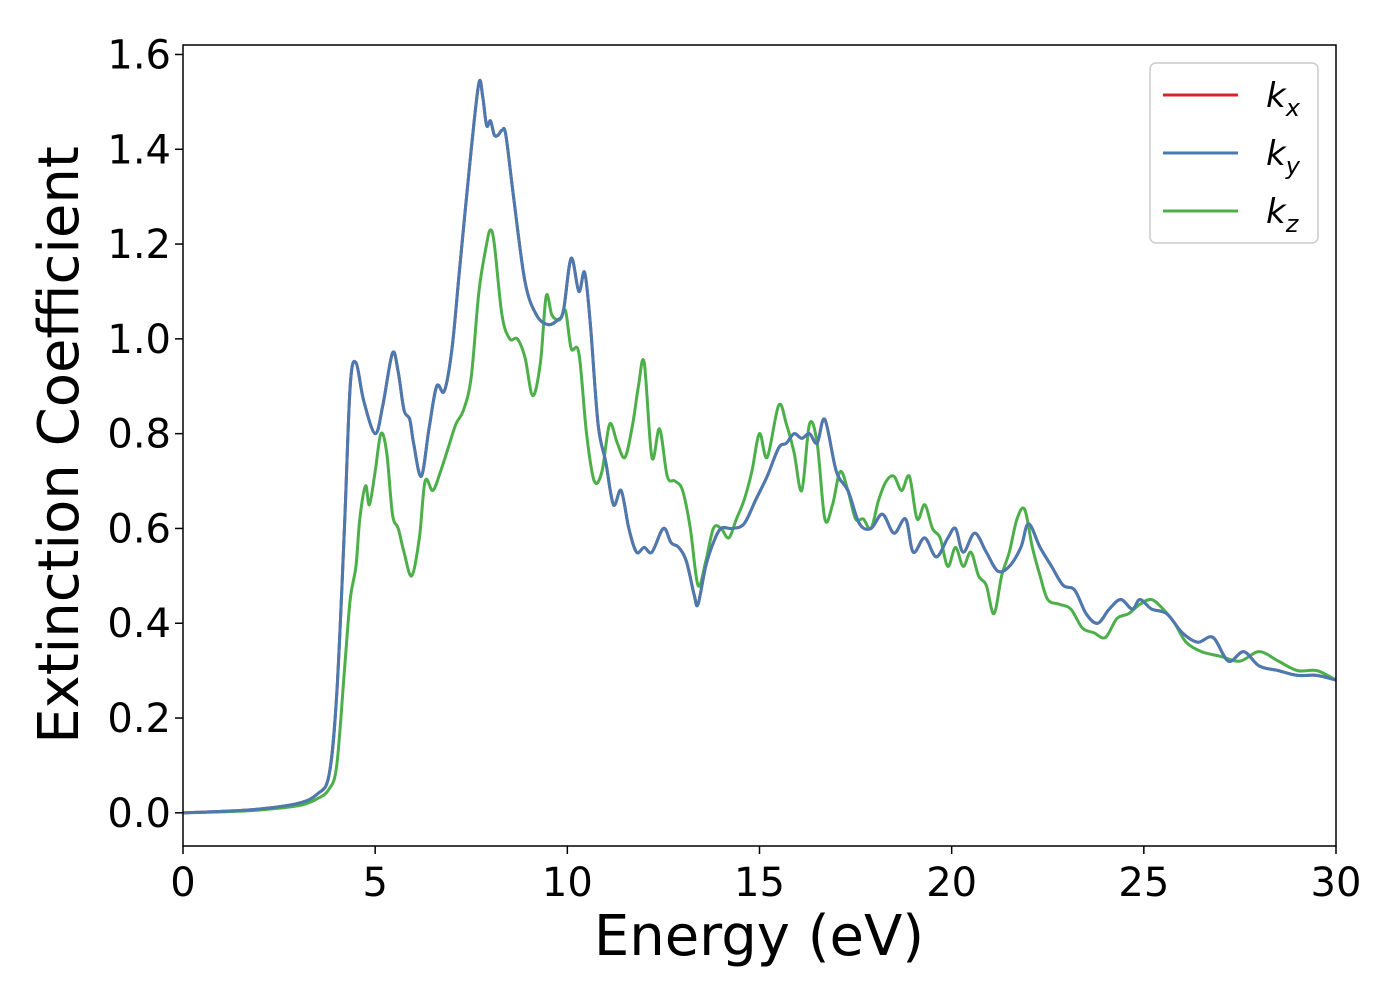 The height and width of the screenshot is (1000, 1400). Describe the element at coordinates (139, 435) in the screenshot. I see `y-tick-label: 0.8` at that location.